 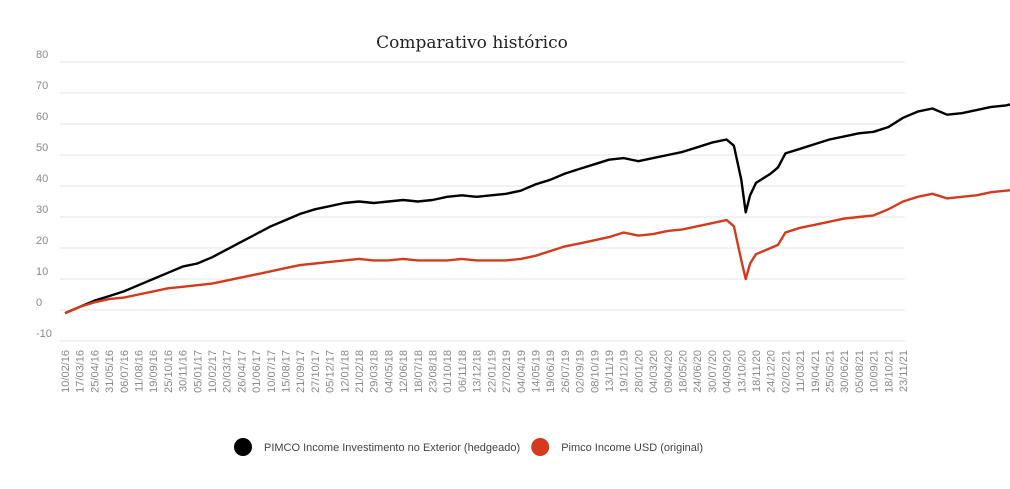 I want to click on x-tick-label: 29/03/18, so click(x=375, y=371).